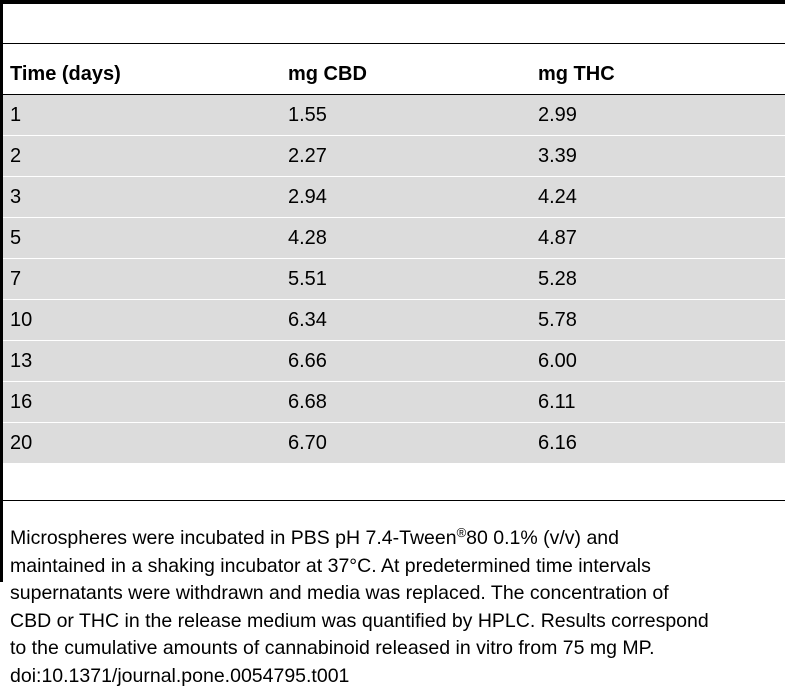 This screenshot has width=785, height=690. I want to click on cell-time: 20, so click(142, 443).